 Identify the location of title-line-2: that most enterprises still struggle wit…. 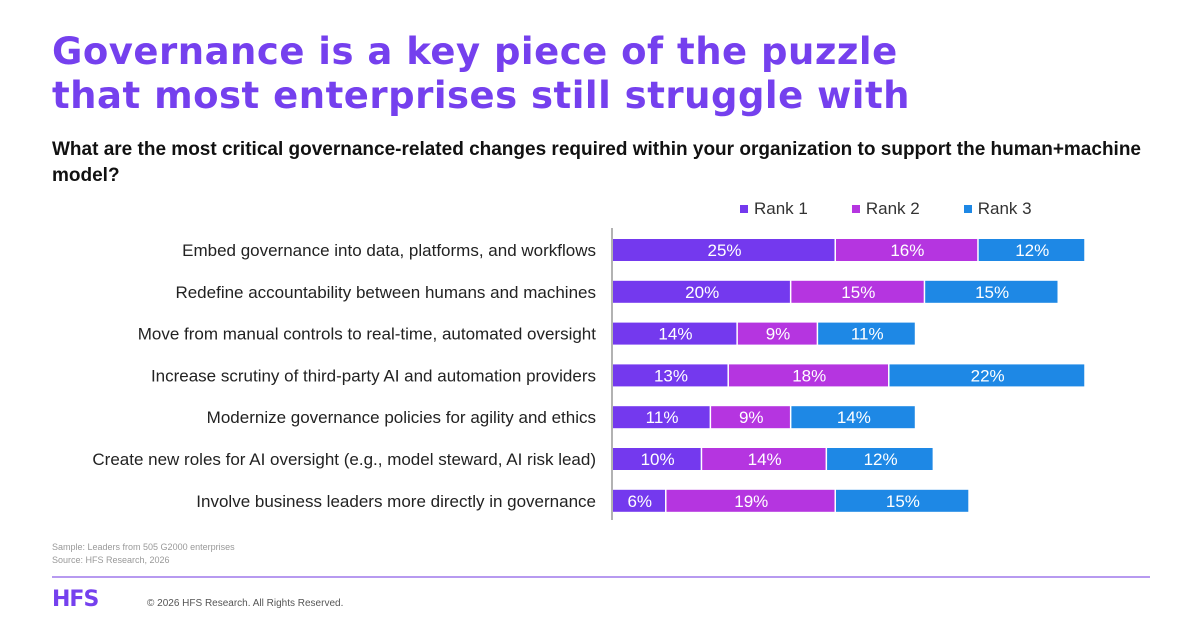
(481, 95).